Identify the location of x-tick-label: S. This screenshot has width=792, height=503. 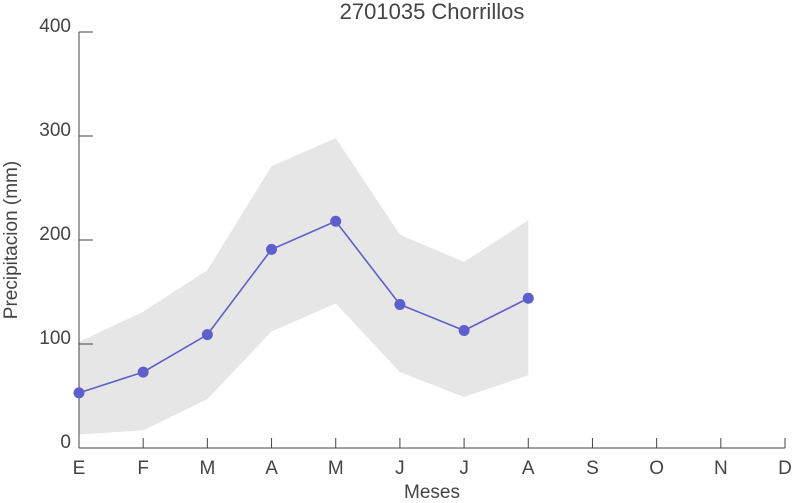
(592, 468).